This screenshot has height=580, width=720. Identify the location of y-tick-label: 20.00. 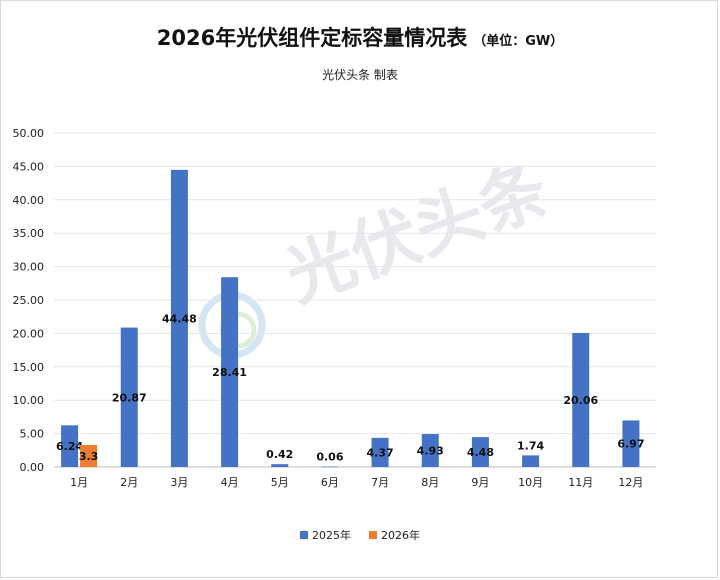
(29, 333).